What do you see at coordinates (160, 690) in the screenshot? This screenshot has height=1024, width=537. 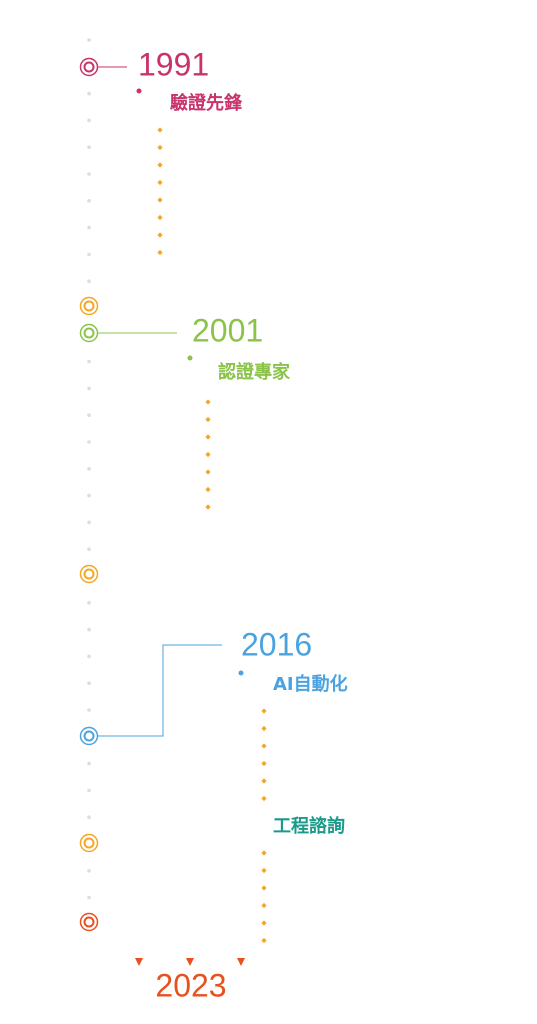 I see `connector` at bounding box center [160, 690].